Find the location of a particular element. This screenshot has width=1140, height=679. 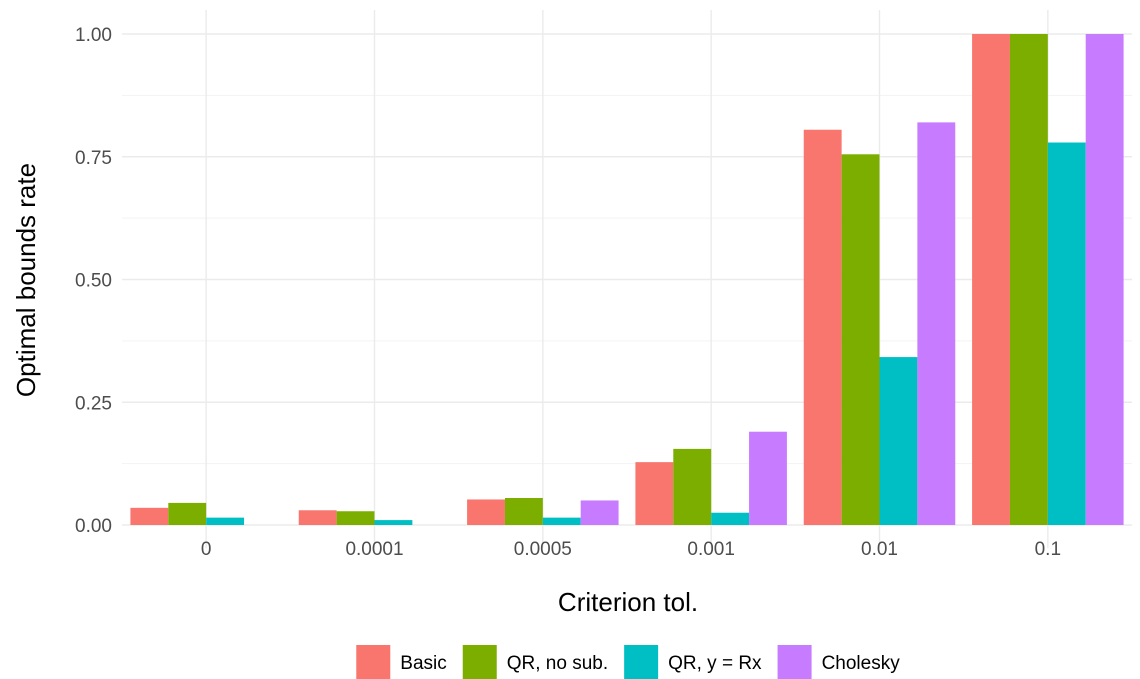

legend-item: QR, y = Rx is located at coordinates (693, 662).